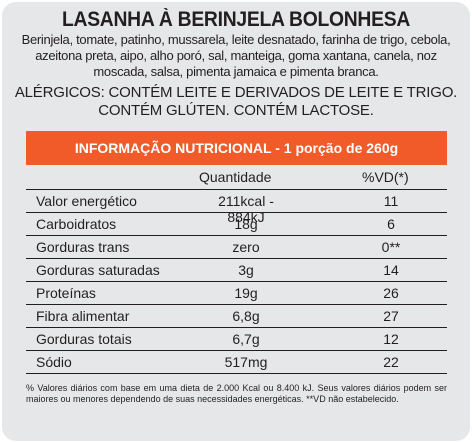 The width and height of the screenshot is (472, 443). What do you see at coordinates (83, 316) in the screenshot?
I see `nutrient-name: Fibra alimentar` at bounding box center [83, 316].